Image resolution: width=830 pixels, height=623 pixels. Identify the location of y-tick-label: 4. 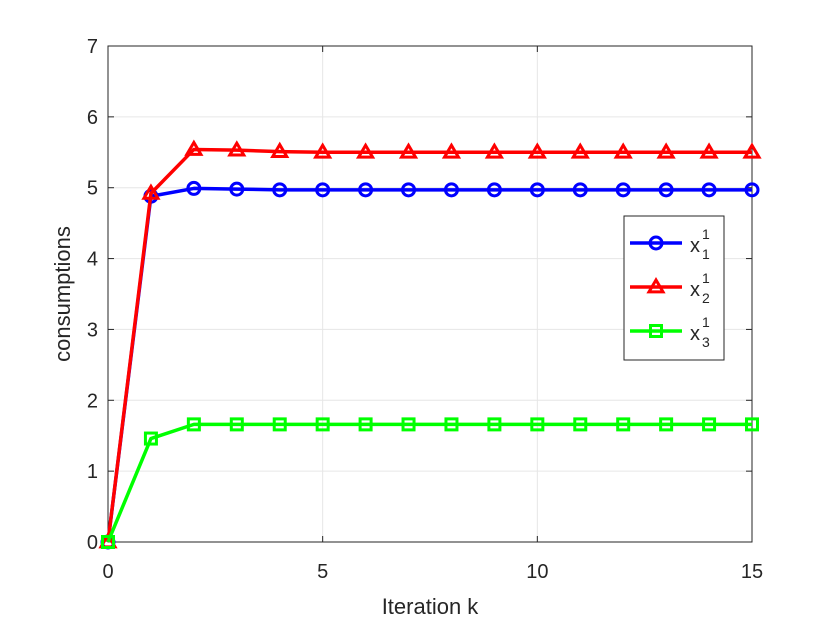
(92, 260).